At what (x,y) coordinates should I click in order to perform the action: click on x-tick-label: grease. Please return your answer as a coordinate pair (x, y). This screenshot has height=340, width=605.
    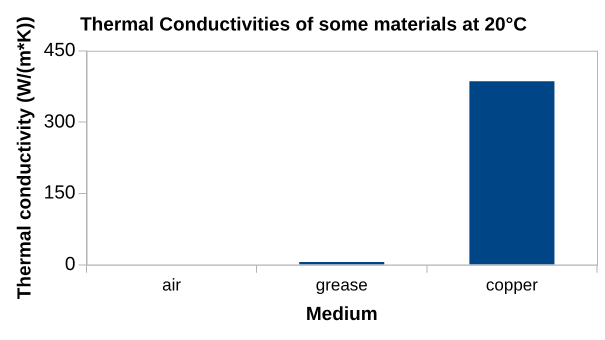
    Looking at the image, I should click on (342, 285).